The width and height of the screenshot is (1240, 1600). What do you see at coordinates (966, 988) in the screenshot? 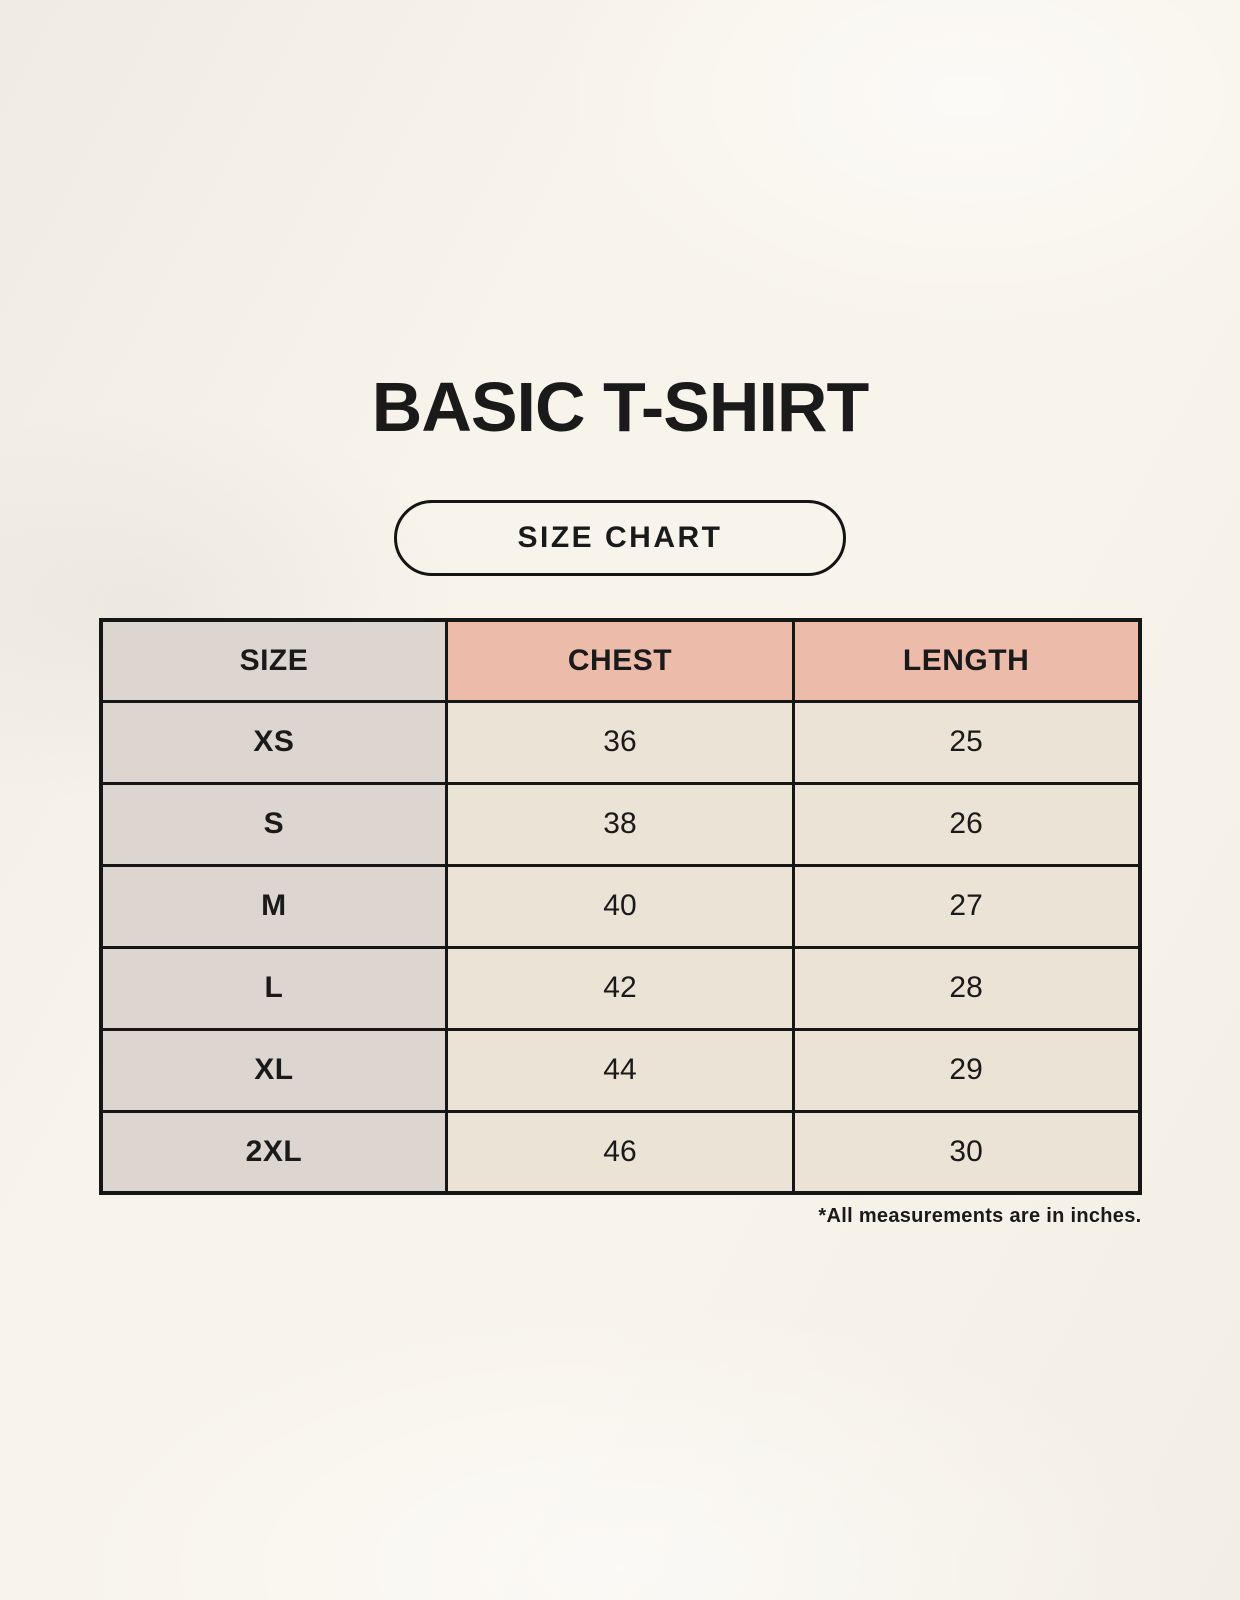
I see `length-value: 28` at bounding box center [966, 988].